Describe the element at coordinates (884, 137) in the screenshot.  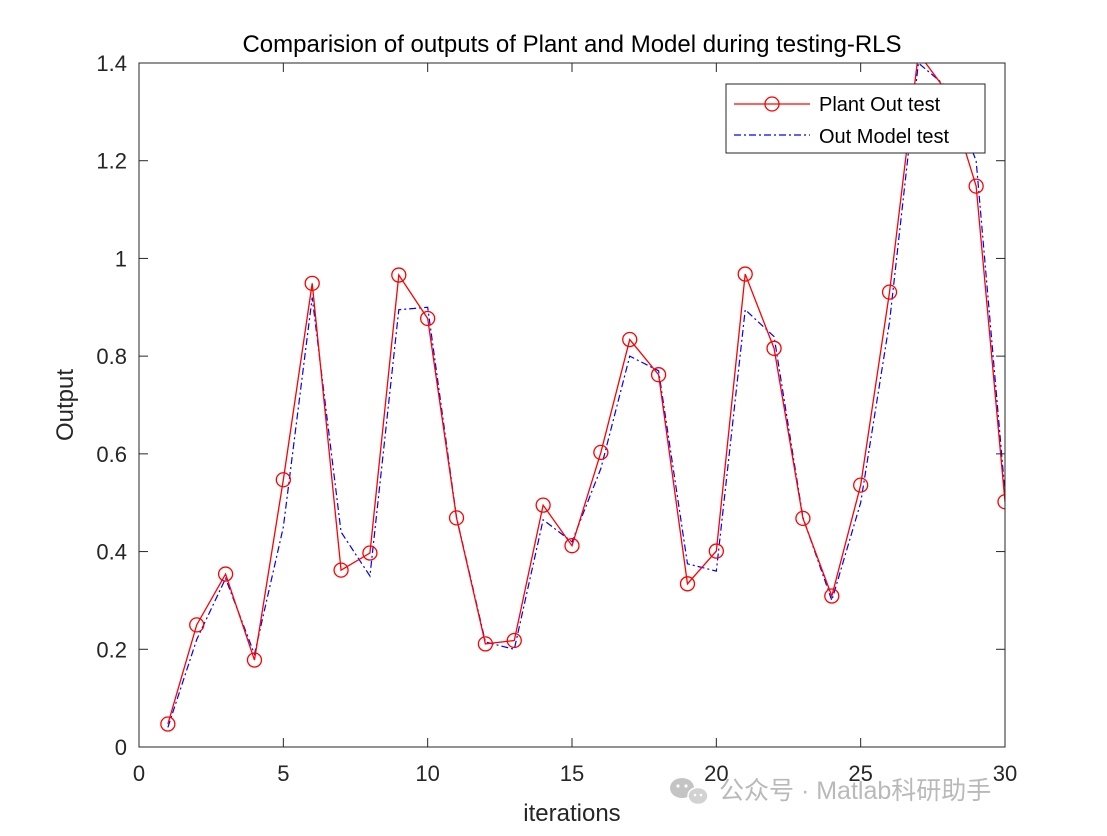
I see `legend-label-model: Out Model test` at that location.